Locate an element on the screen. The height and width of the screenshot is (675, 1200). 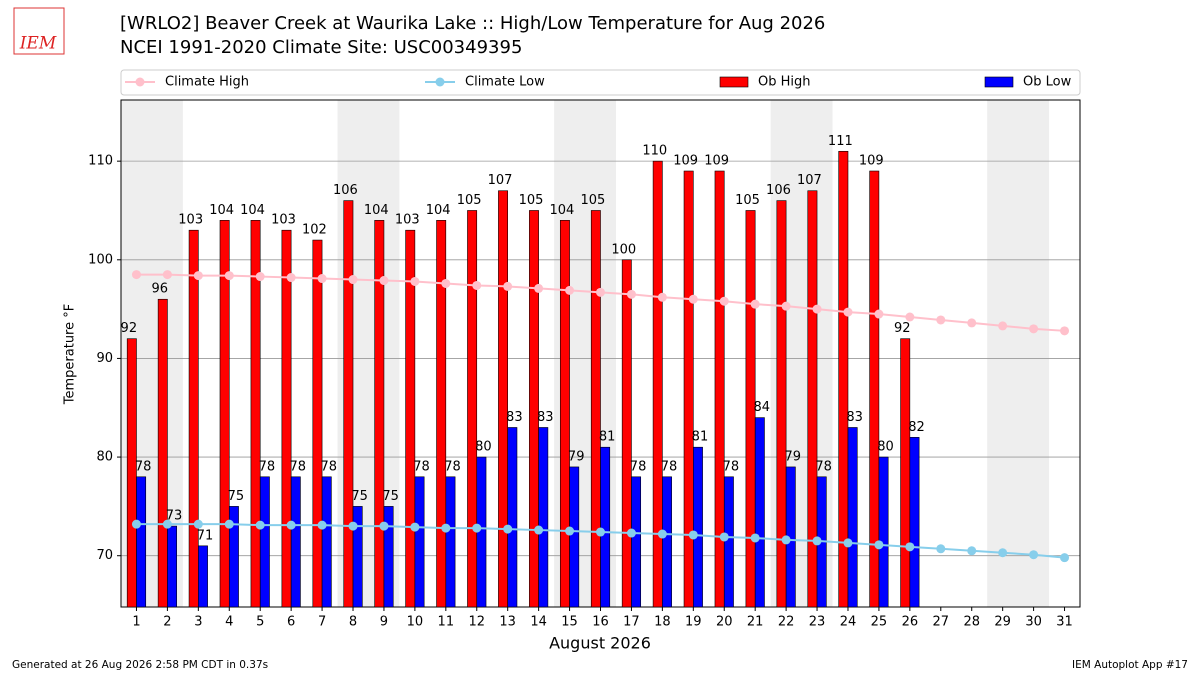
x-tick-label: 2 is located at coordinates (167, 622).